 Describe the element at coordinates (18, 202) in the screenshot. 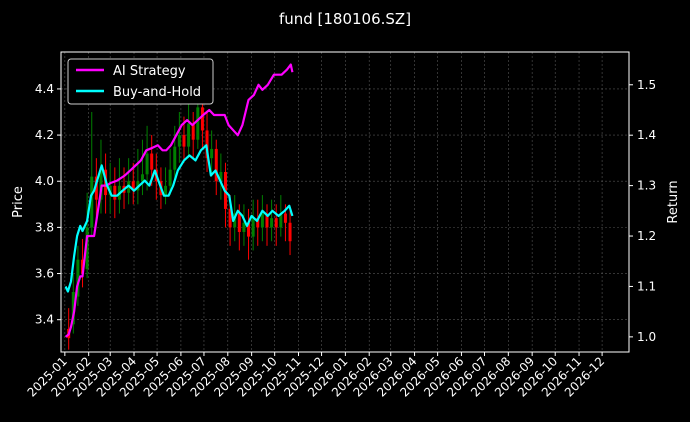

I see `y-axis-left-label: Price` at that location.